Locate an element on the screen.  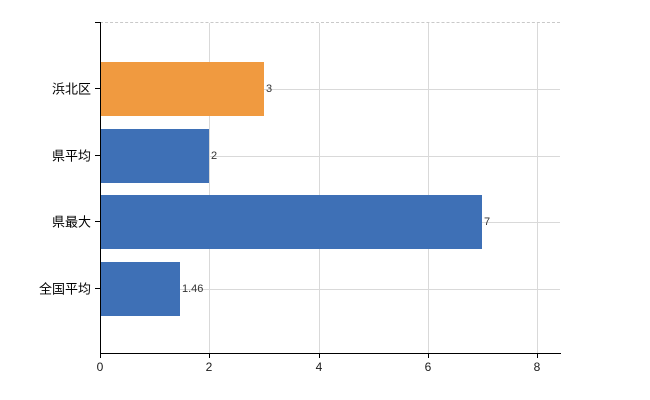
x-tick-label: 2 is located at coordinates (209, 367).